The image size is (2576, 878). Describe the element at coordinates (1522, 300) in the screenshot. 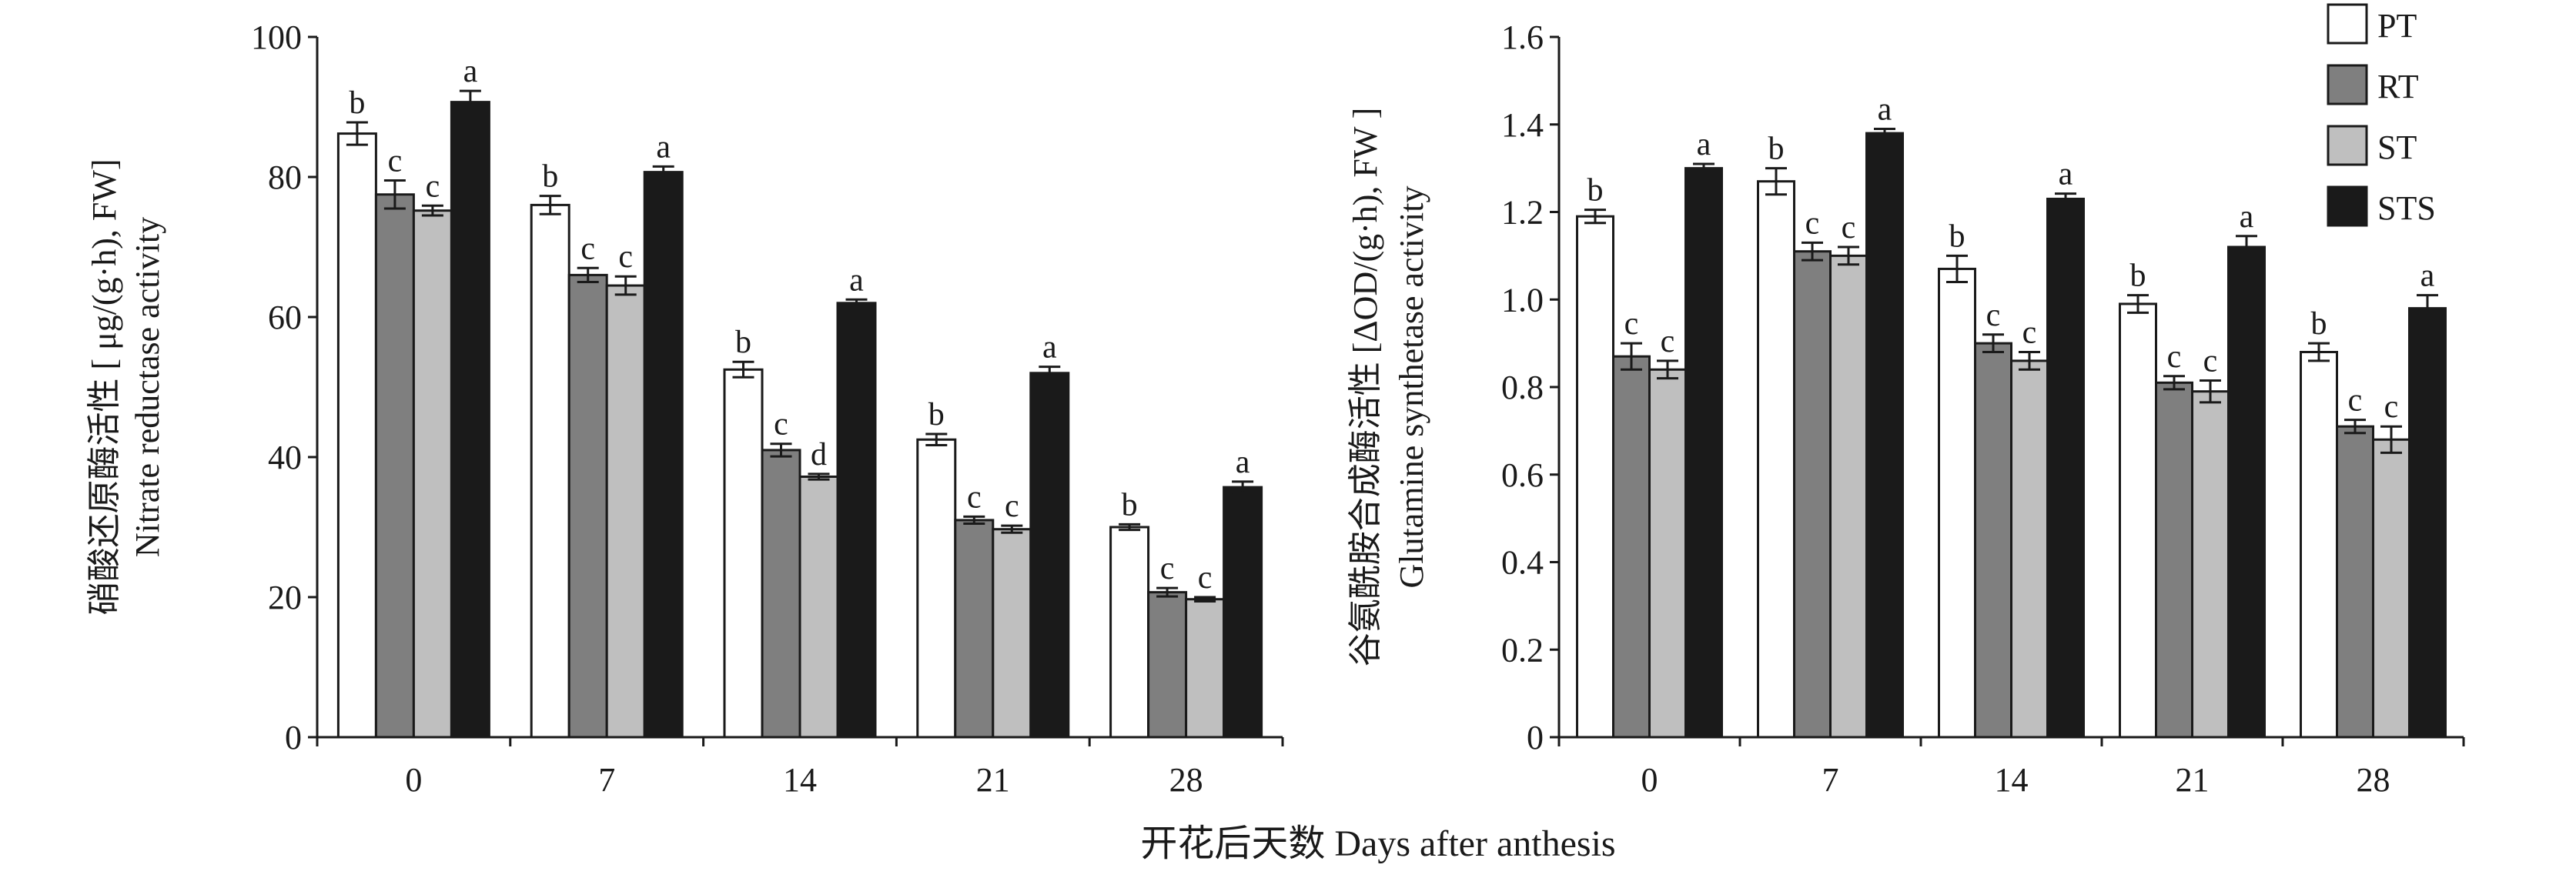

I see `gs-y-tick-label: 1.0` at that location.